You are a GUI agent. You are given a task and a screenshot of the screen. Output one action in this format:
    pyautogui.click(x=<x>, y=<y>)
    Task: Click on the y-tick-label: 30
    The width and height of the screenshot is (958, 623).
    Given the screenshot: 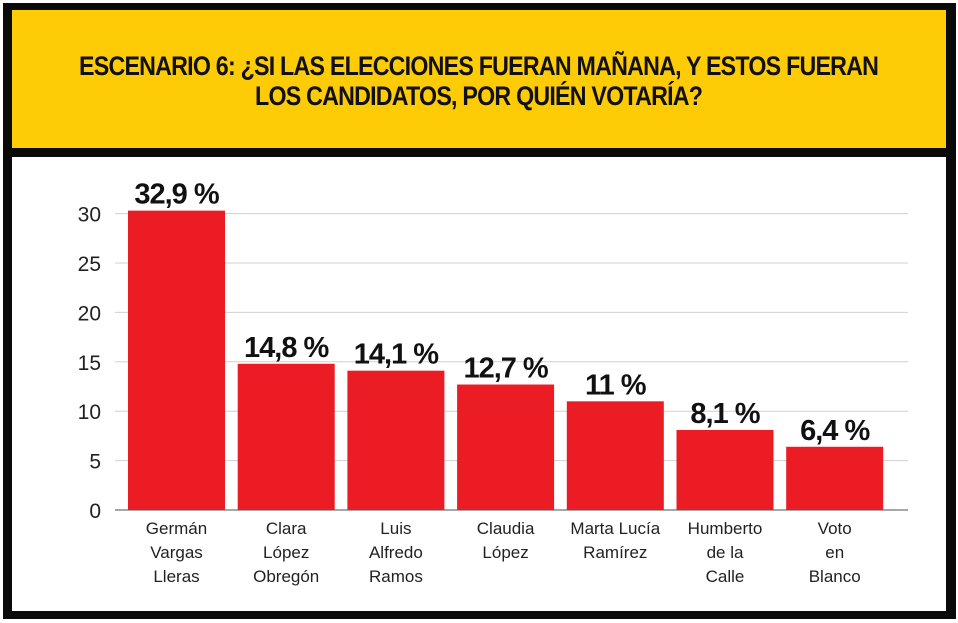 What is the action you would take?
    pyautogui.click(x=89, y=215)
    